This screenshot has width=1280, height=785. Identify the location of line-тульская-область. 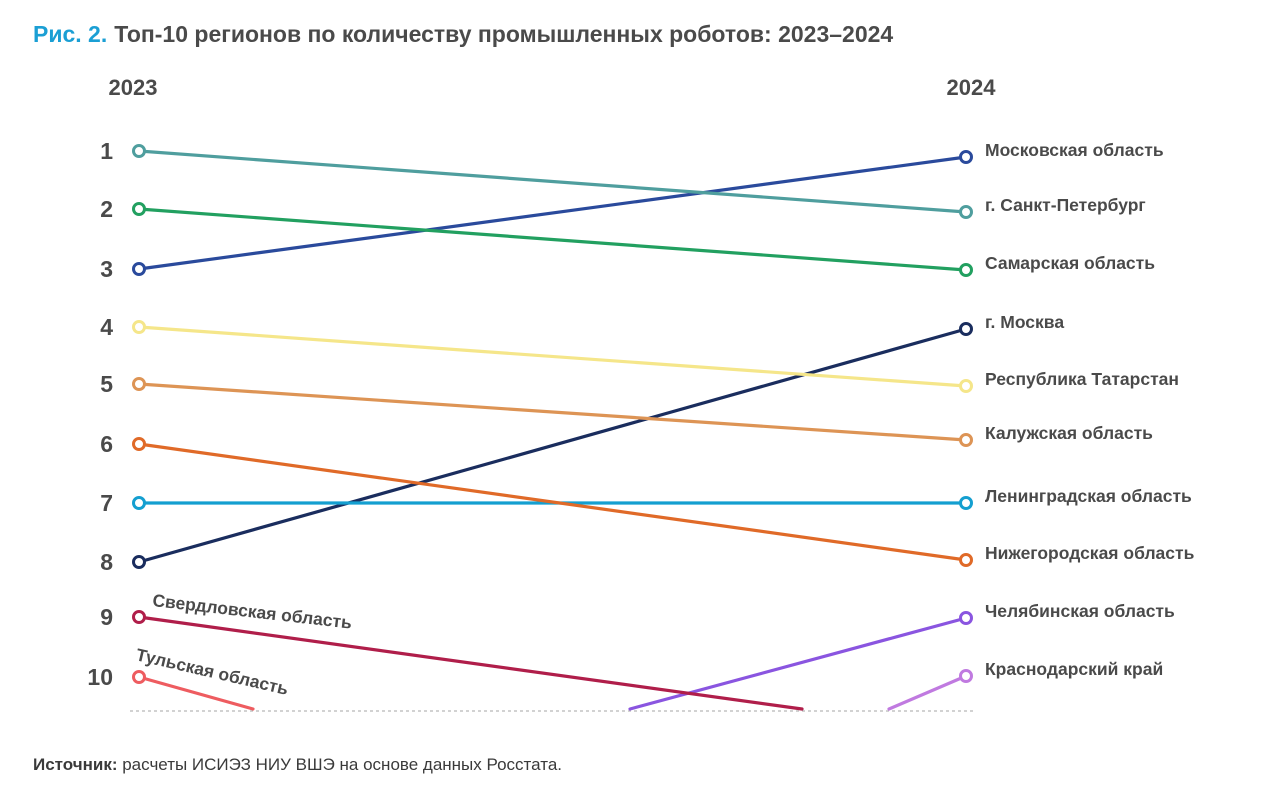
(196, 693).